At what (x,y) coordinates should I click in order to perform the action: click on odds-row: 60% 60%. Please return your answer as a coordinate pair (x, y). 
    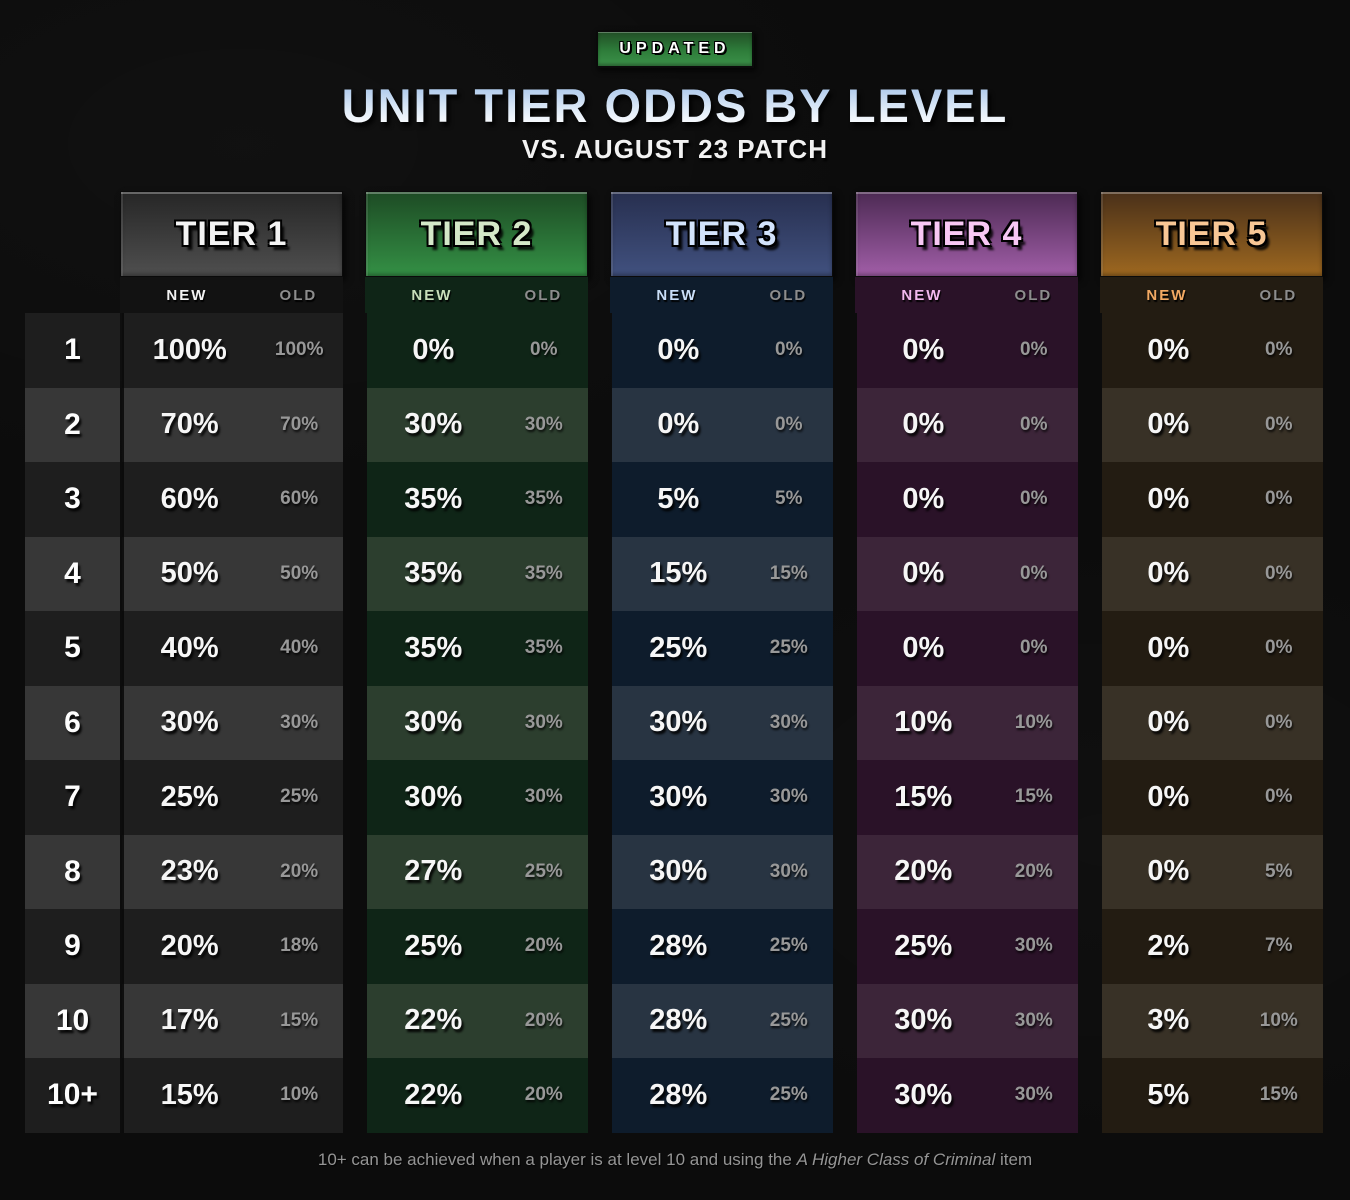
    Looking at the image, I should click on (232, 499).